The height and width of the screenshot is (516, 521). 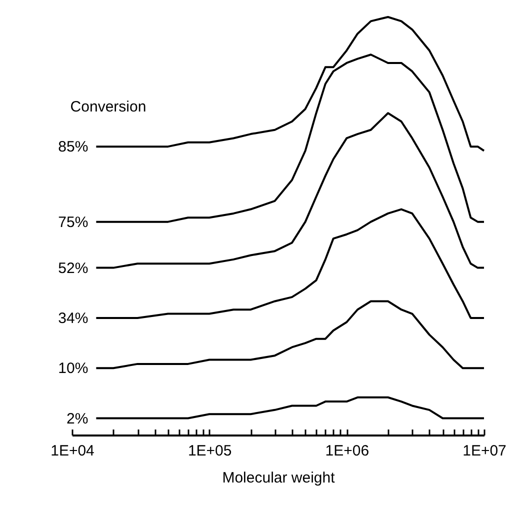 What do you see at coordinates (347, 451) in the screenshot?
I see `x-tick-label: 1E+06` at bounding box center [347, 451].